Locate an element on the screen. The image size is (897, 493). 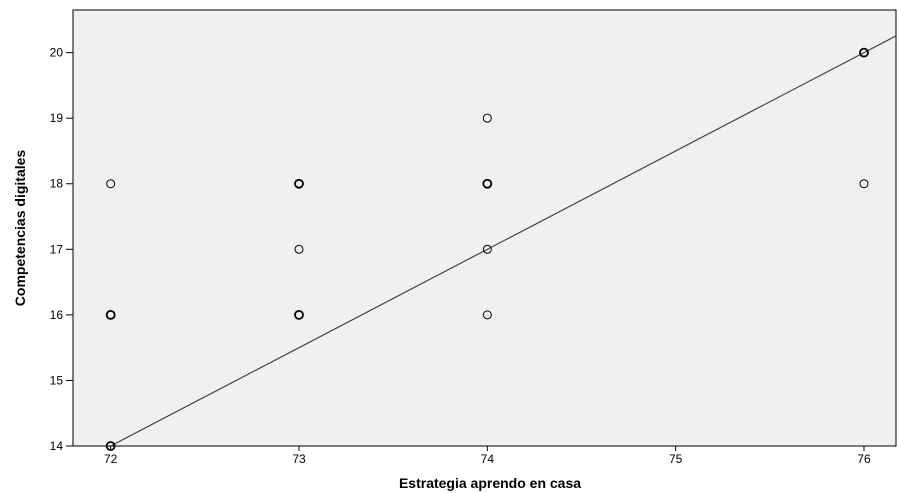
y-tick-label: 14 is located at coordinates (57, 446).